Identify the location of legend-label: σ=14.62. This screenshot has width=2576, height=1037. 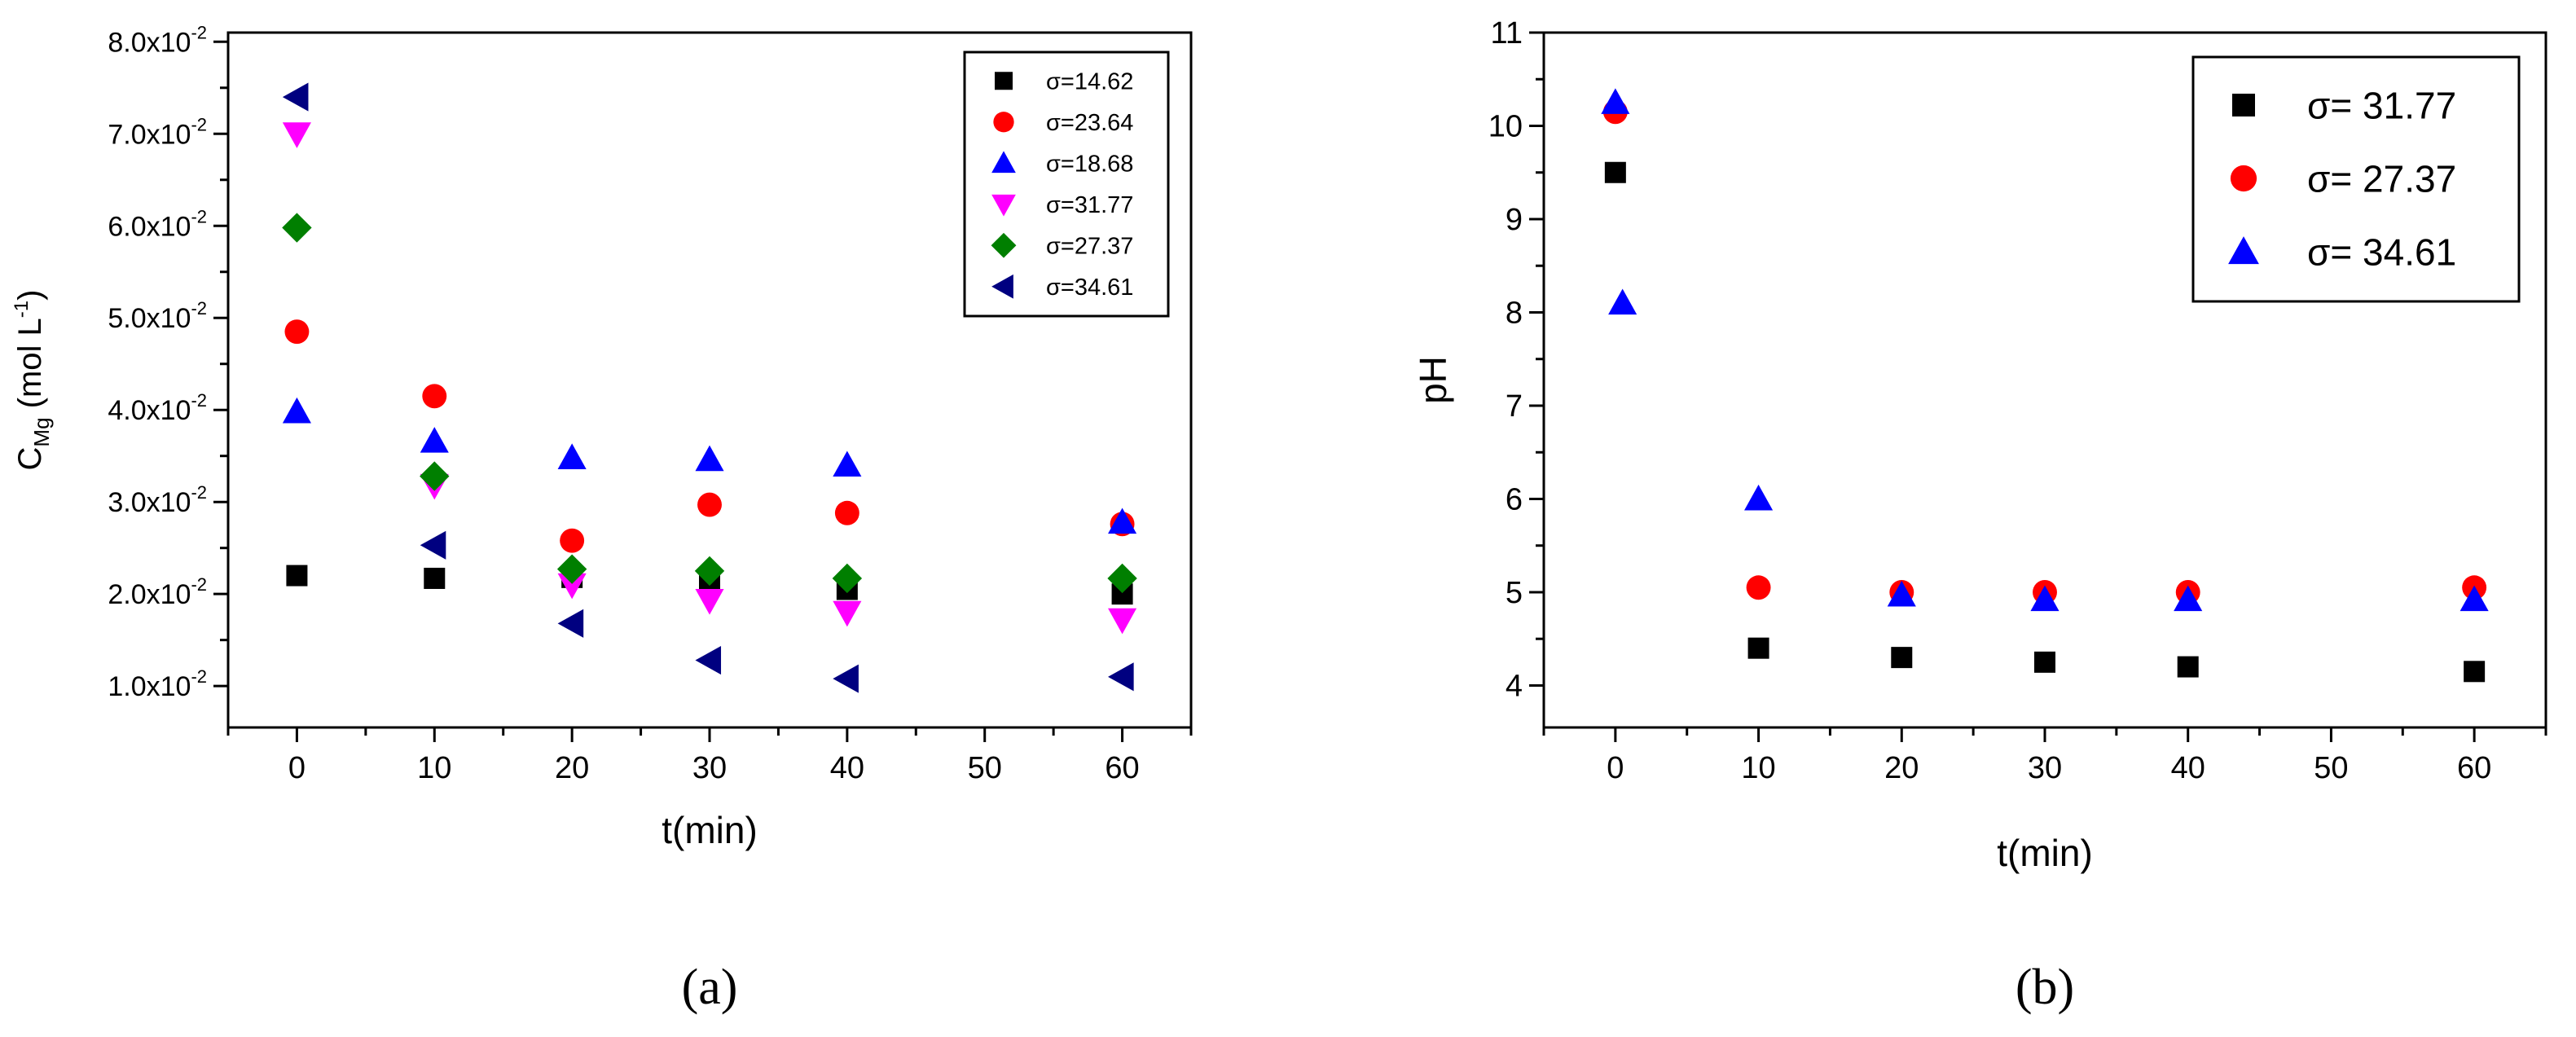
(1089, 82).